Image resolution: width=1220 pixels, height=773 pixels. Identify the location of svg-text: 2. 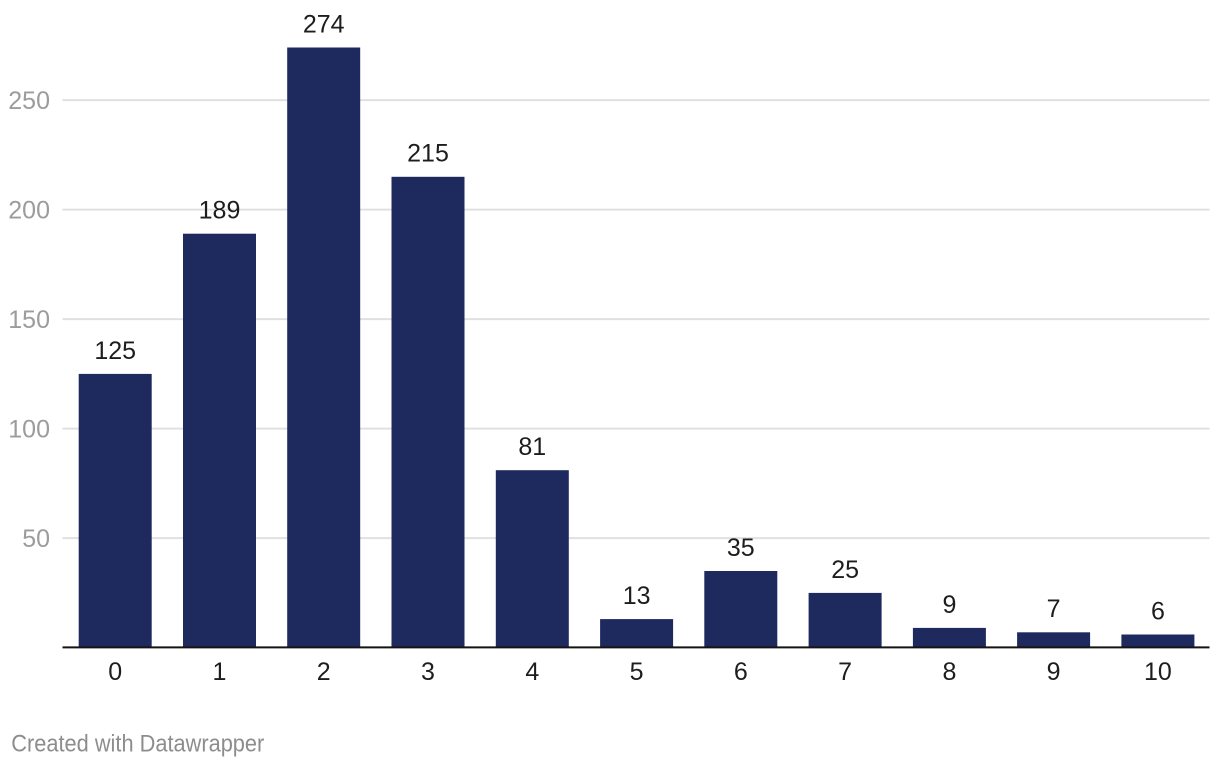
(324, 672).